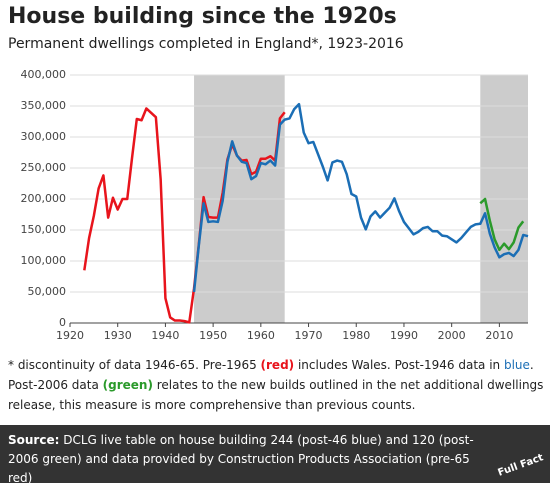 This screenshot has height=488, width=550. Describe the element at coordinates (404, 335) in the screenshot. I see `x-tick-label: 1990` at that location.